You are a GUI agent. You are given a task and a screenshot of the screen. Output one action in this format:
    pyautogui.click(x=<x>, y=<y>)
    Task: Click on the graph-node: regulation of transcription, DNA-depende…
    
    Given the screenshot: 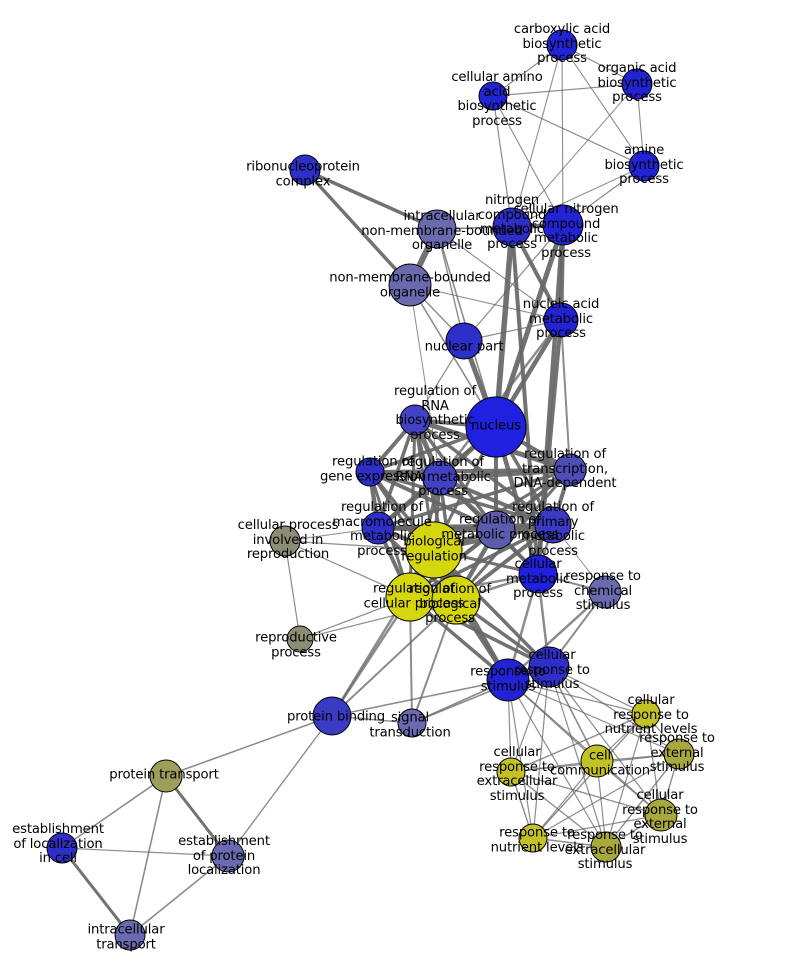 What is the action you would take?
    pyautogui.click(x=570, y=470)
    